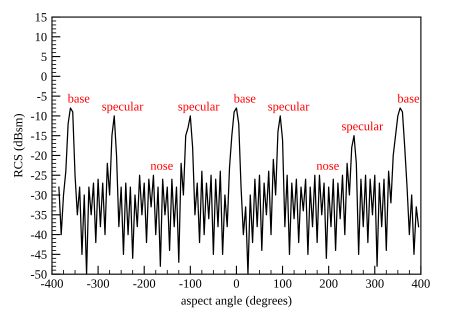 Image resolution: width=456 pixels, height=321 pixels. What do you see at coordinates (51, 283) in the screenshot?
I see `x-tick-label: -400` at bounding box center [51, 283].